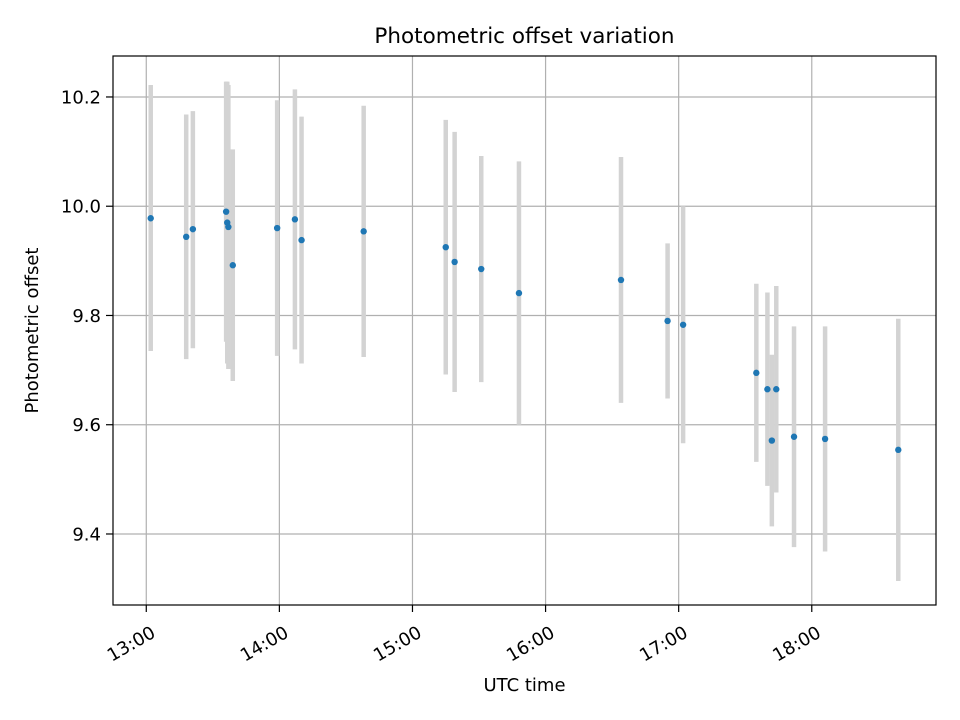 The height and width of the screenshot is (720, 960). What do you see at coordinates (524, 36) in the screenshot?
I see `chart-title: Photometric offset variation` at bounding box center [524, 36].